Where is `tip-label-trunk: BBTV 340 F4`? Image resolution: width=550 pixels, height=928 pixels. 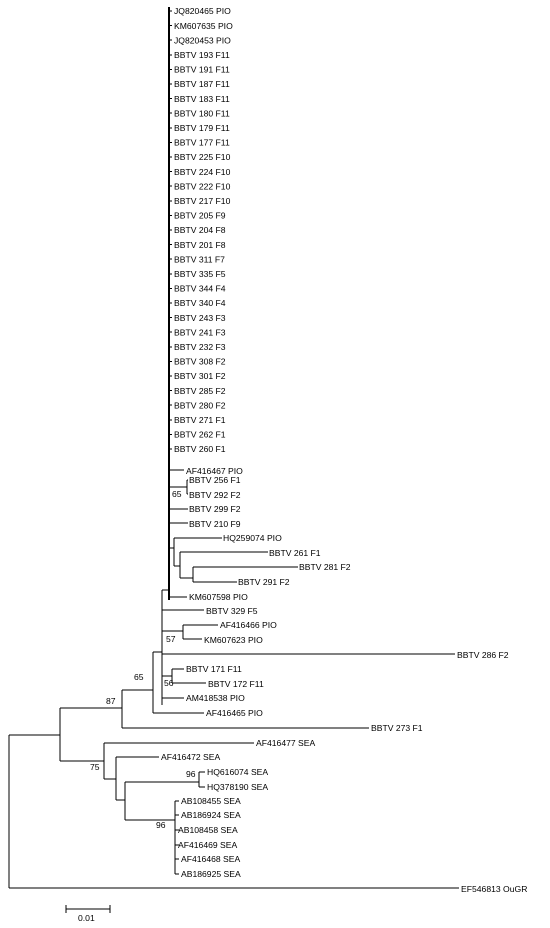
tip-label-trunk: BBTV 340 F4 is located at coordinates (200, 303).